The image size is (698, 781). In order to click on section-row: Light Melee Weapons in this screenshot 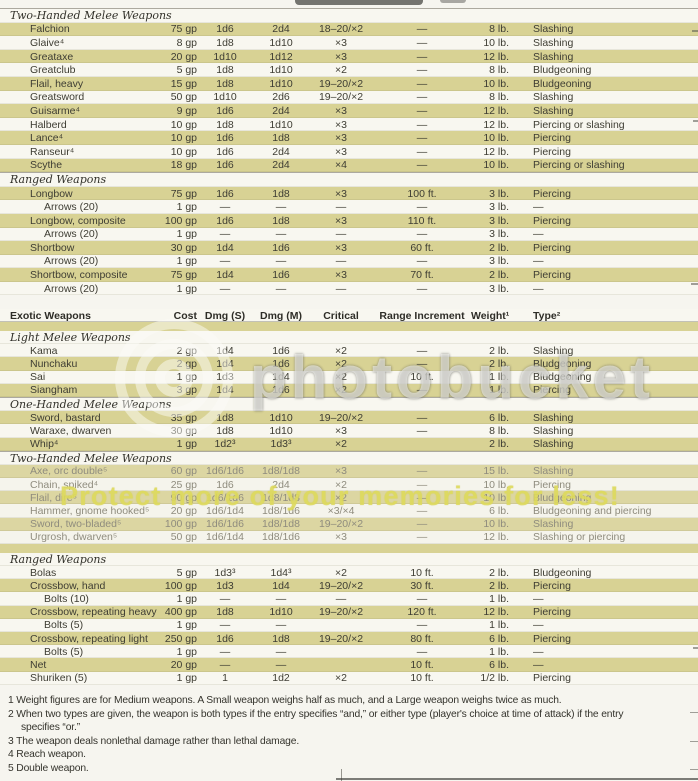, I will do `click(349, 333)`.